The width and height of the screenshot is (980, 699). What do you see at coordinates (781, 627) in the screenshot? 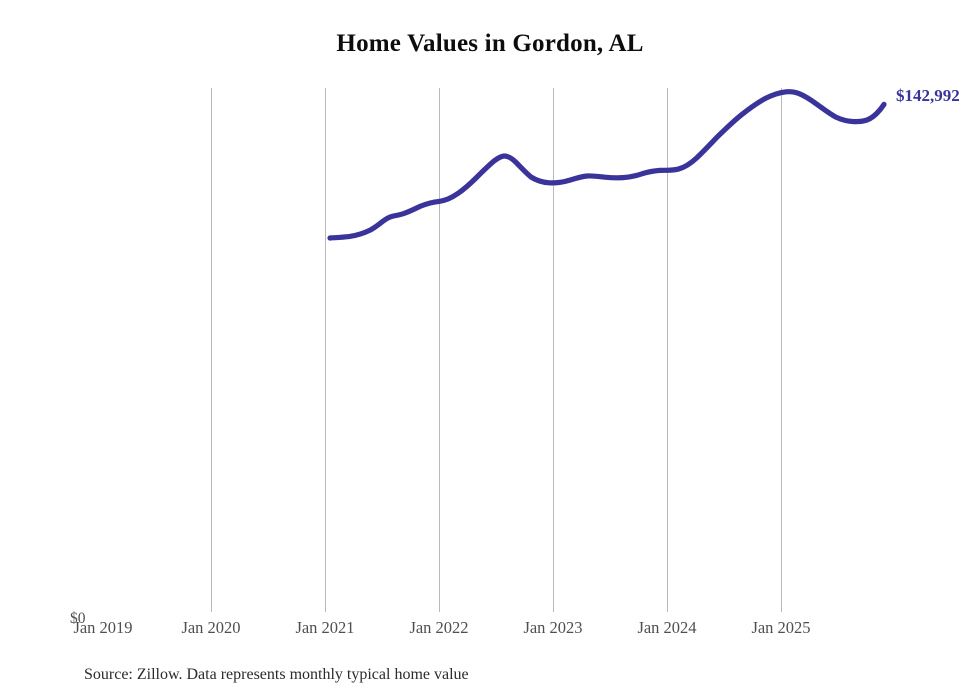
I see `x-axis-tick-jan-2025: Jan 2025` at bounding box center [781, 627].